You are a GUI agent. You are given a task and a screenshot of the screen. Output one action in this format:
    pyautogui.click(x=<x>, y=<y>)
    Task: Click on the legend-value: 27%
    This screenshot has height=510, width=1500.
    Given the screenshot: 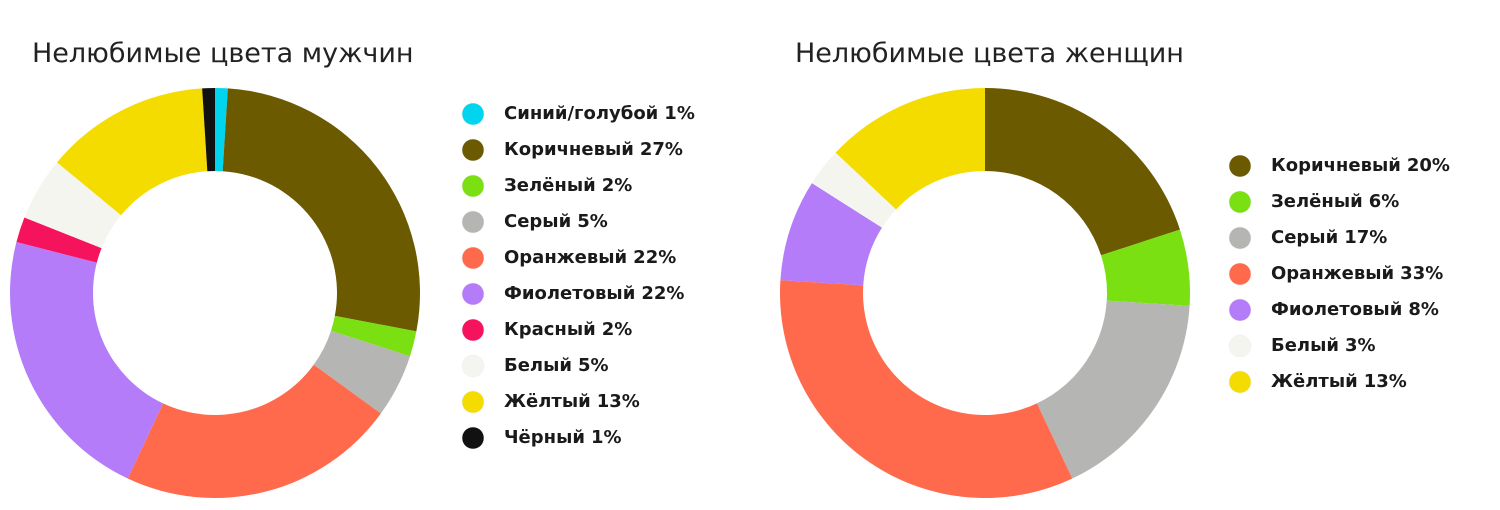 What is the action you would take?
    pyautogui.click(x=661, y=149)
    